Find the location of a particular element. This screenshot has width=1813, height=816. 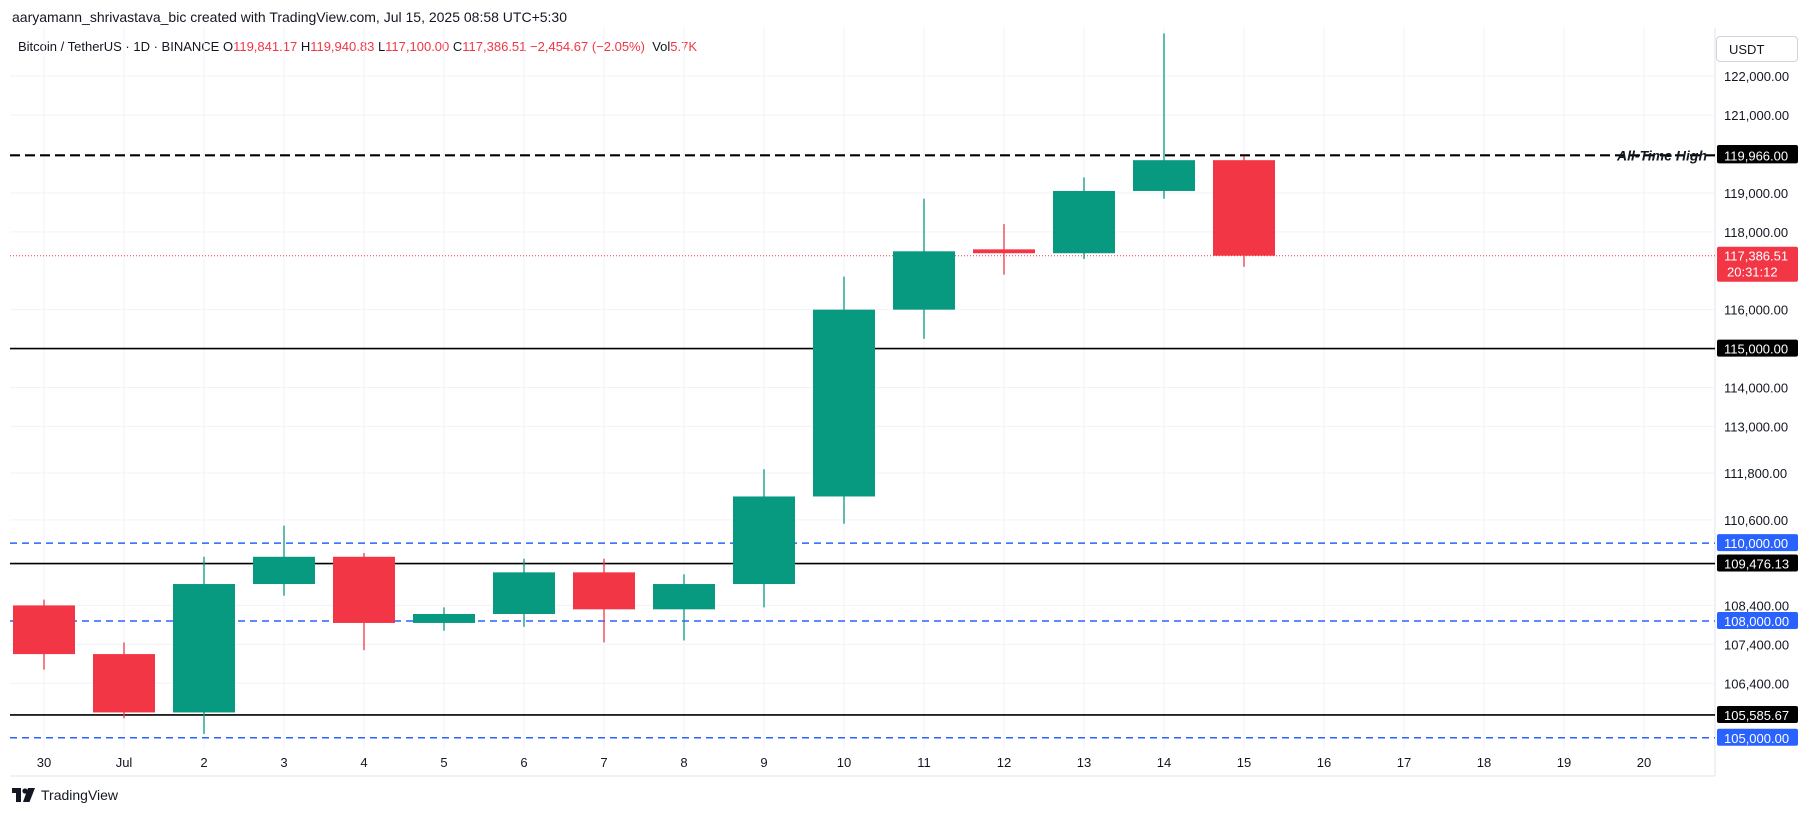

time-axis: 30 Jul 2 3 4 5 6 7 8 9 10 11 12 13 14 15 16 17 18 19 20 is located at coordinates (844, 762).